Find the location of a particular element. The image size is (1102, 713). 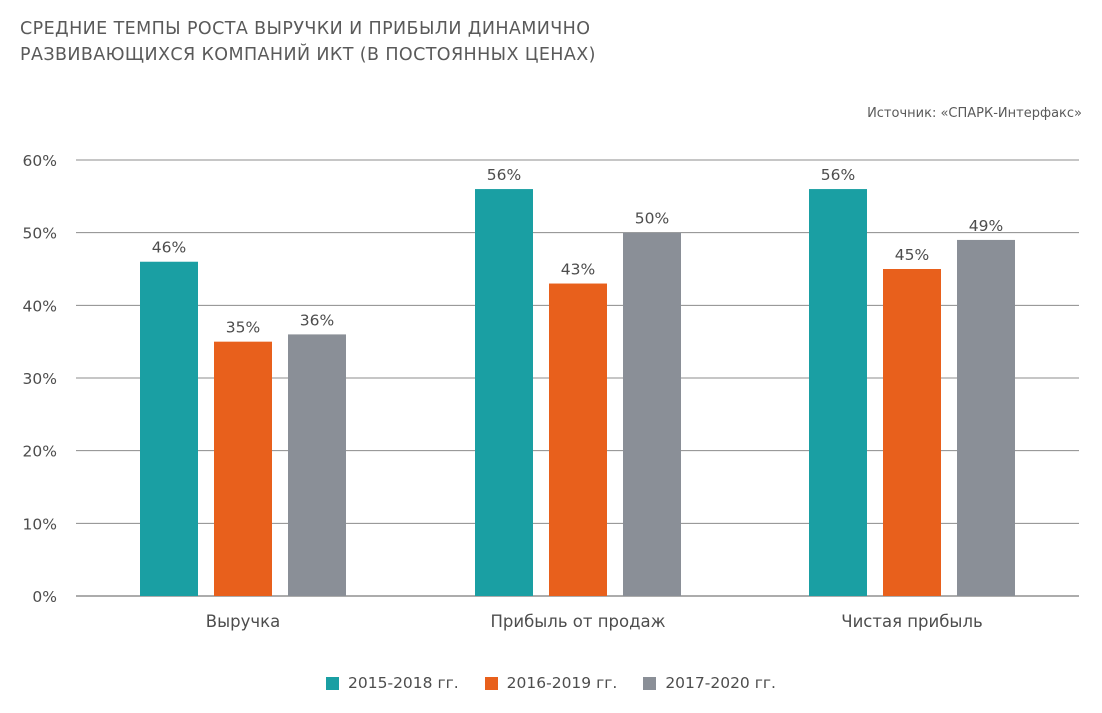

data-label: 50% is located at coordinates (652, 219).